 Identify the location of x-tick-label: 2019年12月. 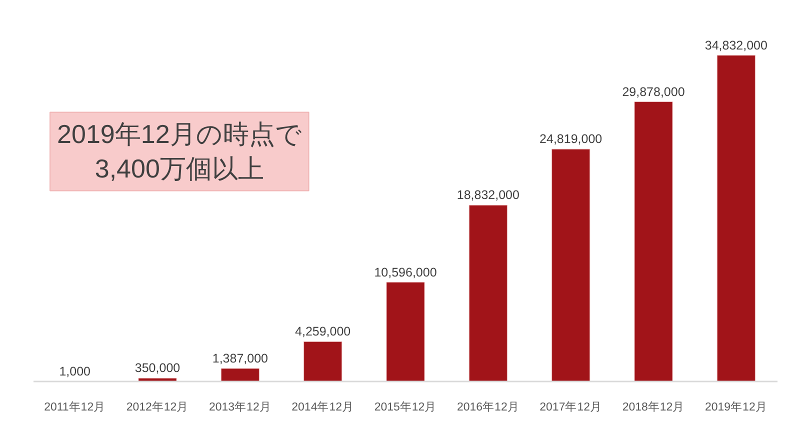
(736, 407).